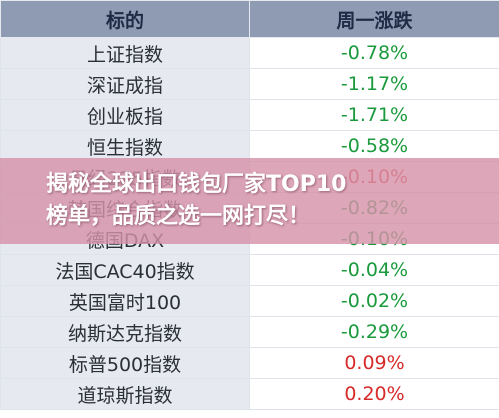 The height and width of the screenshot is (418, 499). What do you see at coordinates (374, 363) in the screenshot?
I see `monday-change-value: 0.09%` at bounding box center [374, 363].